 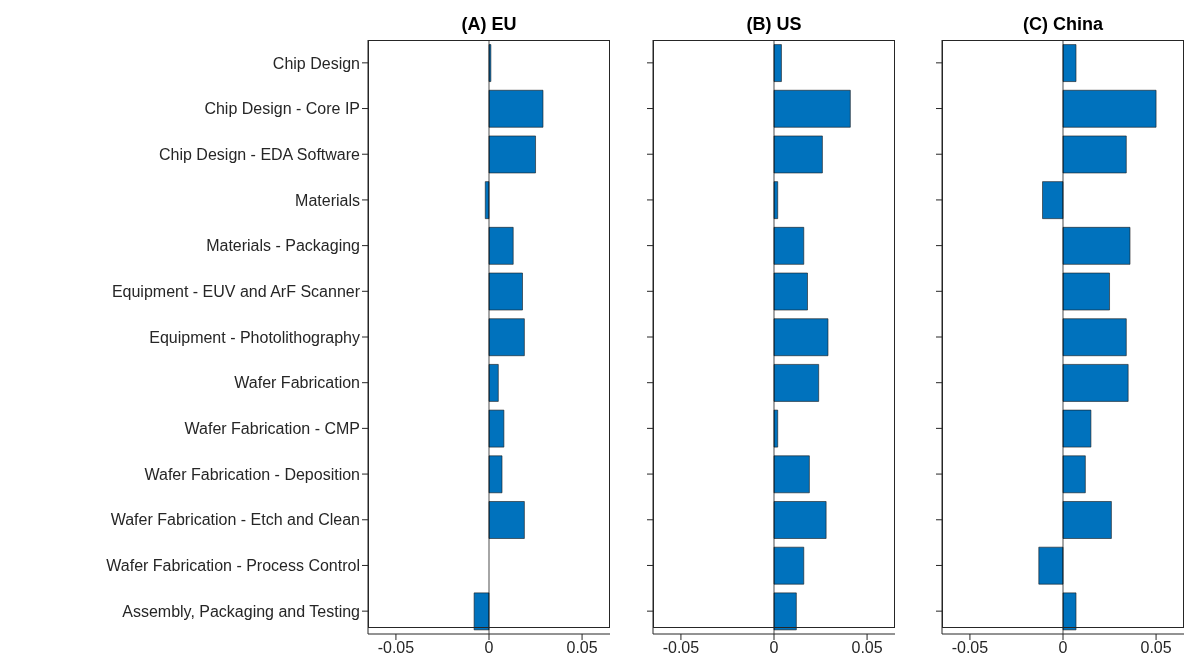 I want to click on y-tick-label: Equipment - Photolithography, so click(x=254, y=337).